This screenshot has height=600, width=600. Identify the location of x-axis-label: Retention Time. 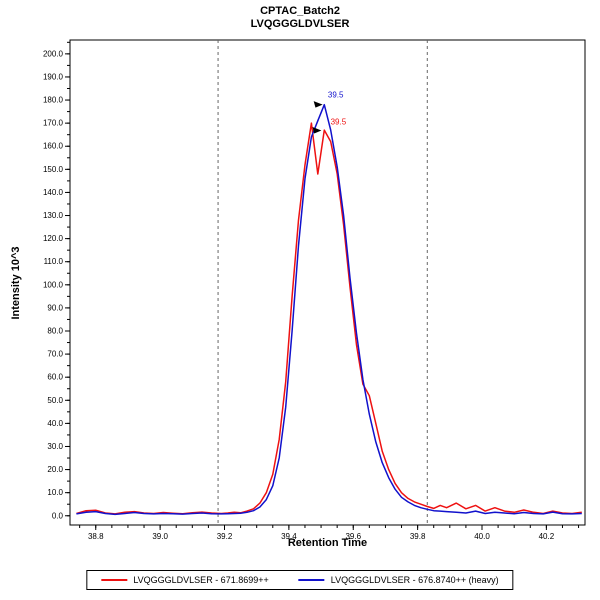
(327, 543).